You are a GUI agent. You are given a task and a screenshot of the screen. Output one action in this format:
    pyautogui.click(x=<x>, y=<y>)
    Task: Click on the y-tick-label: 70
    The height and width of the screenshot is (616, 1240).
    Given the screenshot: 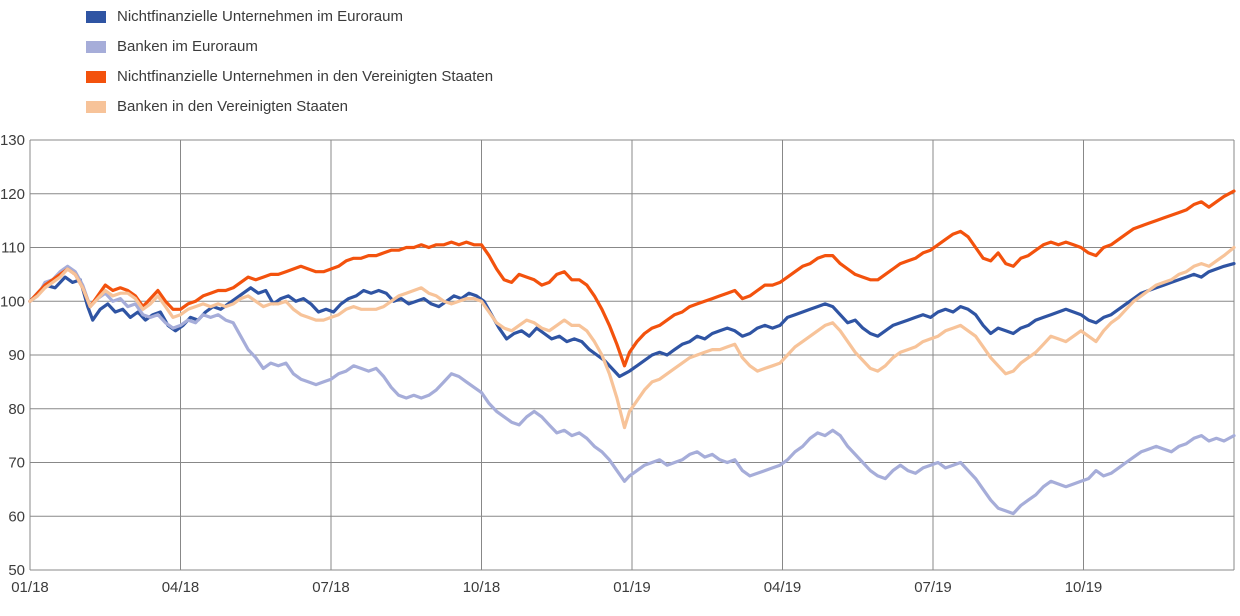 What is the action you would take?
    pyautogui.click(x=16, y=463)
    